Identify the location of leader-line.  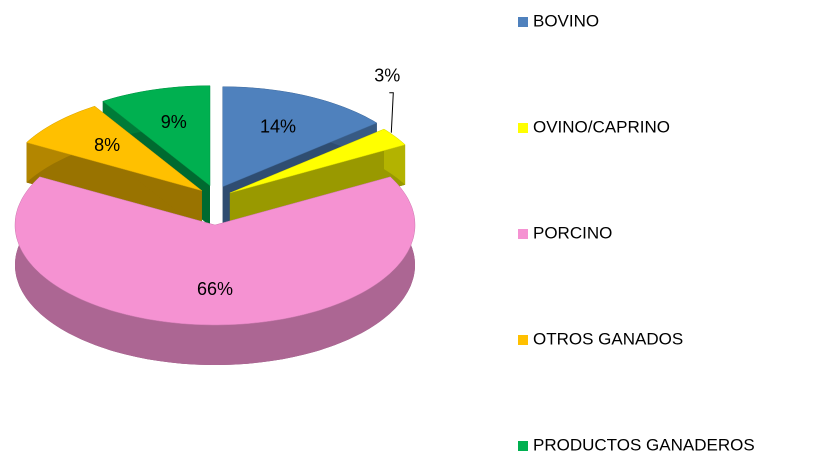
(391, 112).